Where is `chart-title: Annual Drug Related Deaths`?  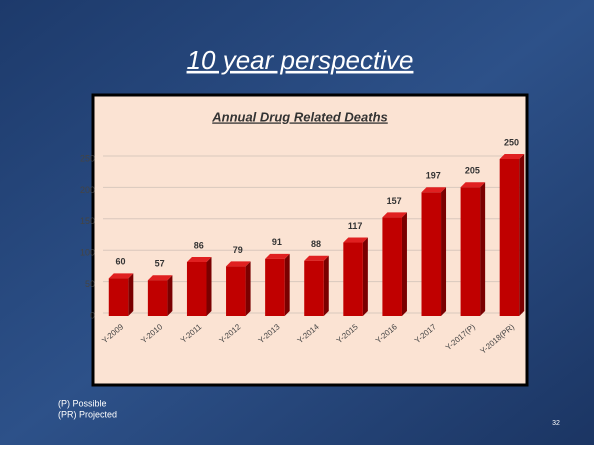 chart-title: Annual Drug Related Deaths is located at coordinates (299, 116).